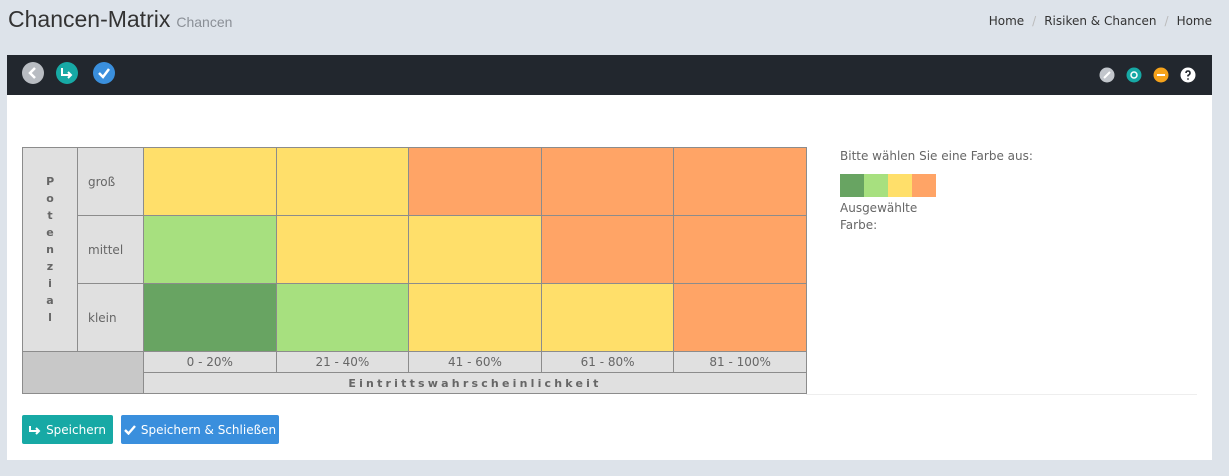 This screenshot has height=476, width=1229. I want to click on expand-button, so click(1107, 75).